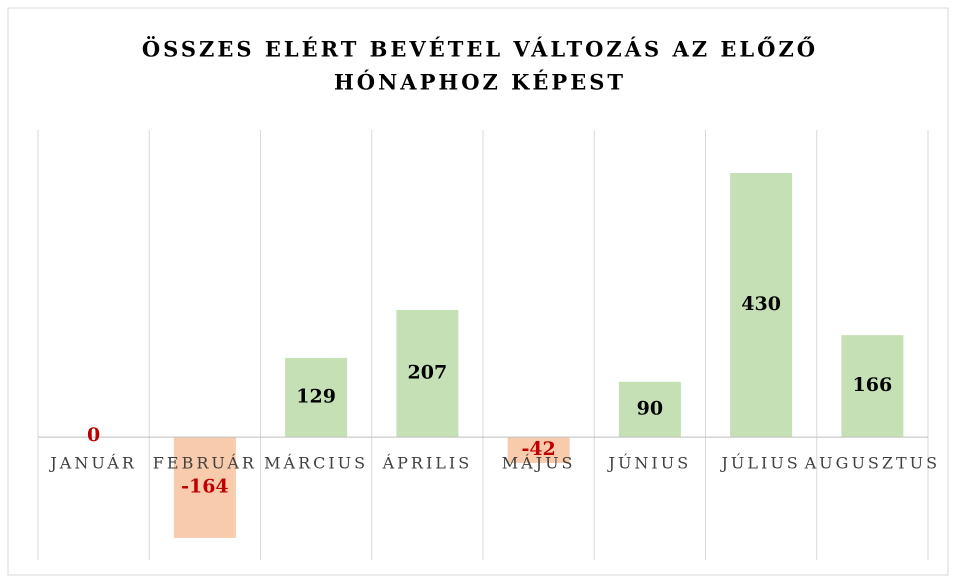  Describe the element at coordinates (872, 463) in the screenshot. I see `x-tick-label: AUGUSZTUS` at that location.